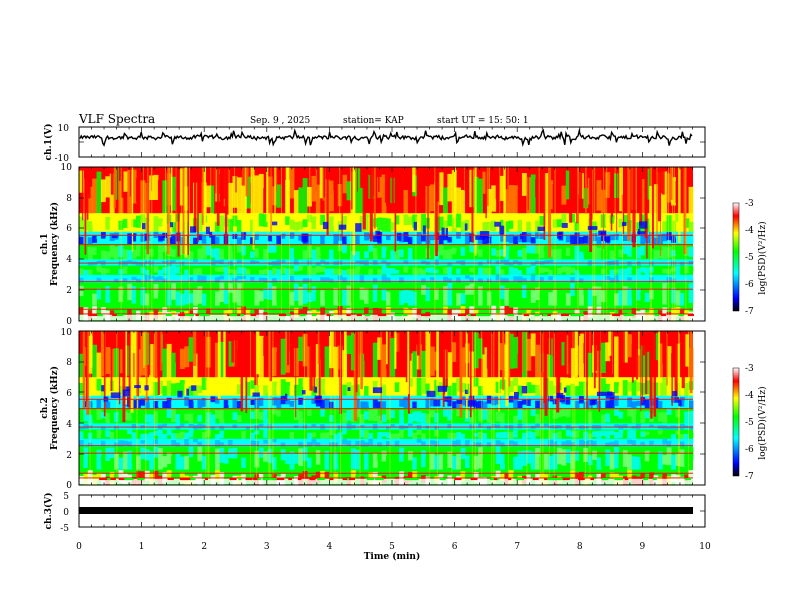 This screenshot has height=612, width=792. What do you see at coordinates (62, 159) in the screenshot?
I see `ch1-ytick-min: -10` at bounding box center [62, 159].